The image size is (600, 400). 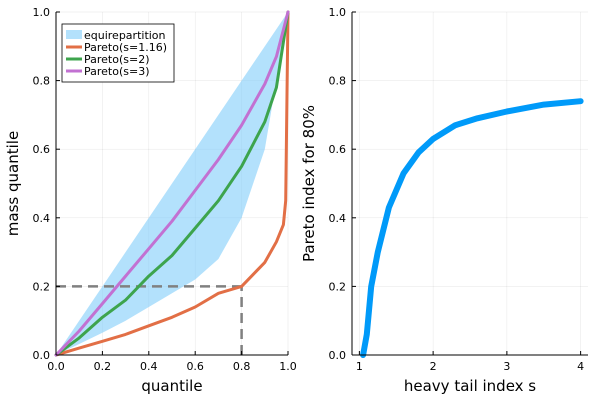 What do you see at coordinates (288, 366) in the screenshot?
I see `left-x-tick-label: 1.0` at bounding box center [288, 366].